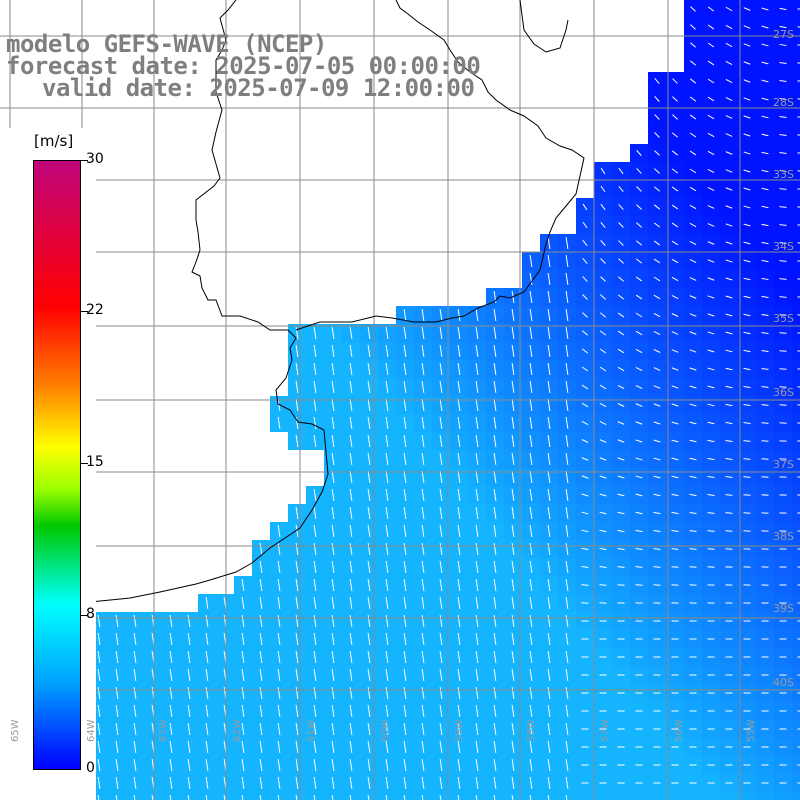 This screenshot has width=800, height=800. What do you see at coordinates (84, 615) in the screenshot?
I see `colorbar-tick` at bounding box center [84, 615].